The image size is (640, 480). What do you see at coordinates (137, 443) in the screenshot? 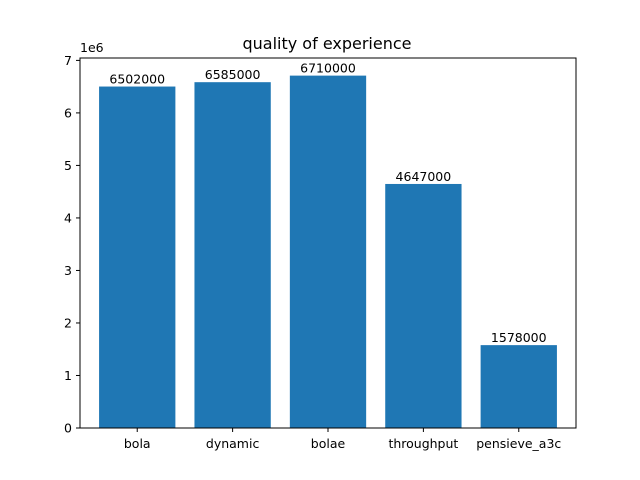
I see `x-tick-label-bola: bola` at bounding box center [137, 443].